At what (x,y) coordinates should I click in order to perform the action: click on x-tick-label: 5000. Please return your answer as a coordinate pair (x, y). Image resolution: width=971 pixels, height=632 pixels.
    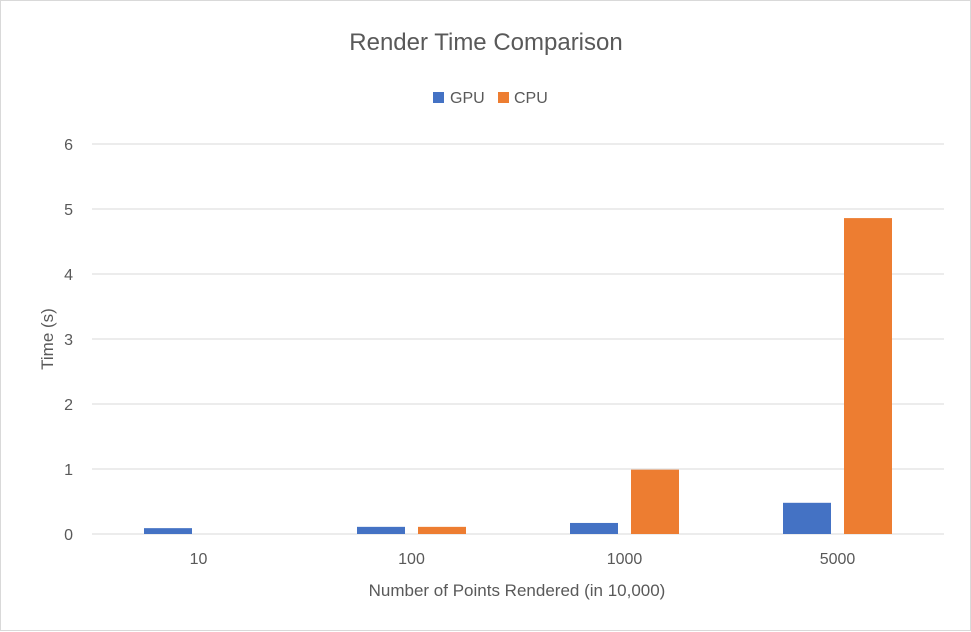
    Looking at the image, I should click on (838, 559).